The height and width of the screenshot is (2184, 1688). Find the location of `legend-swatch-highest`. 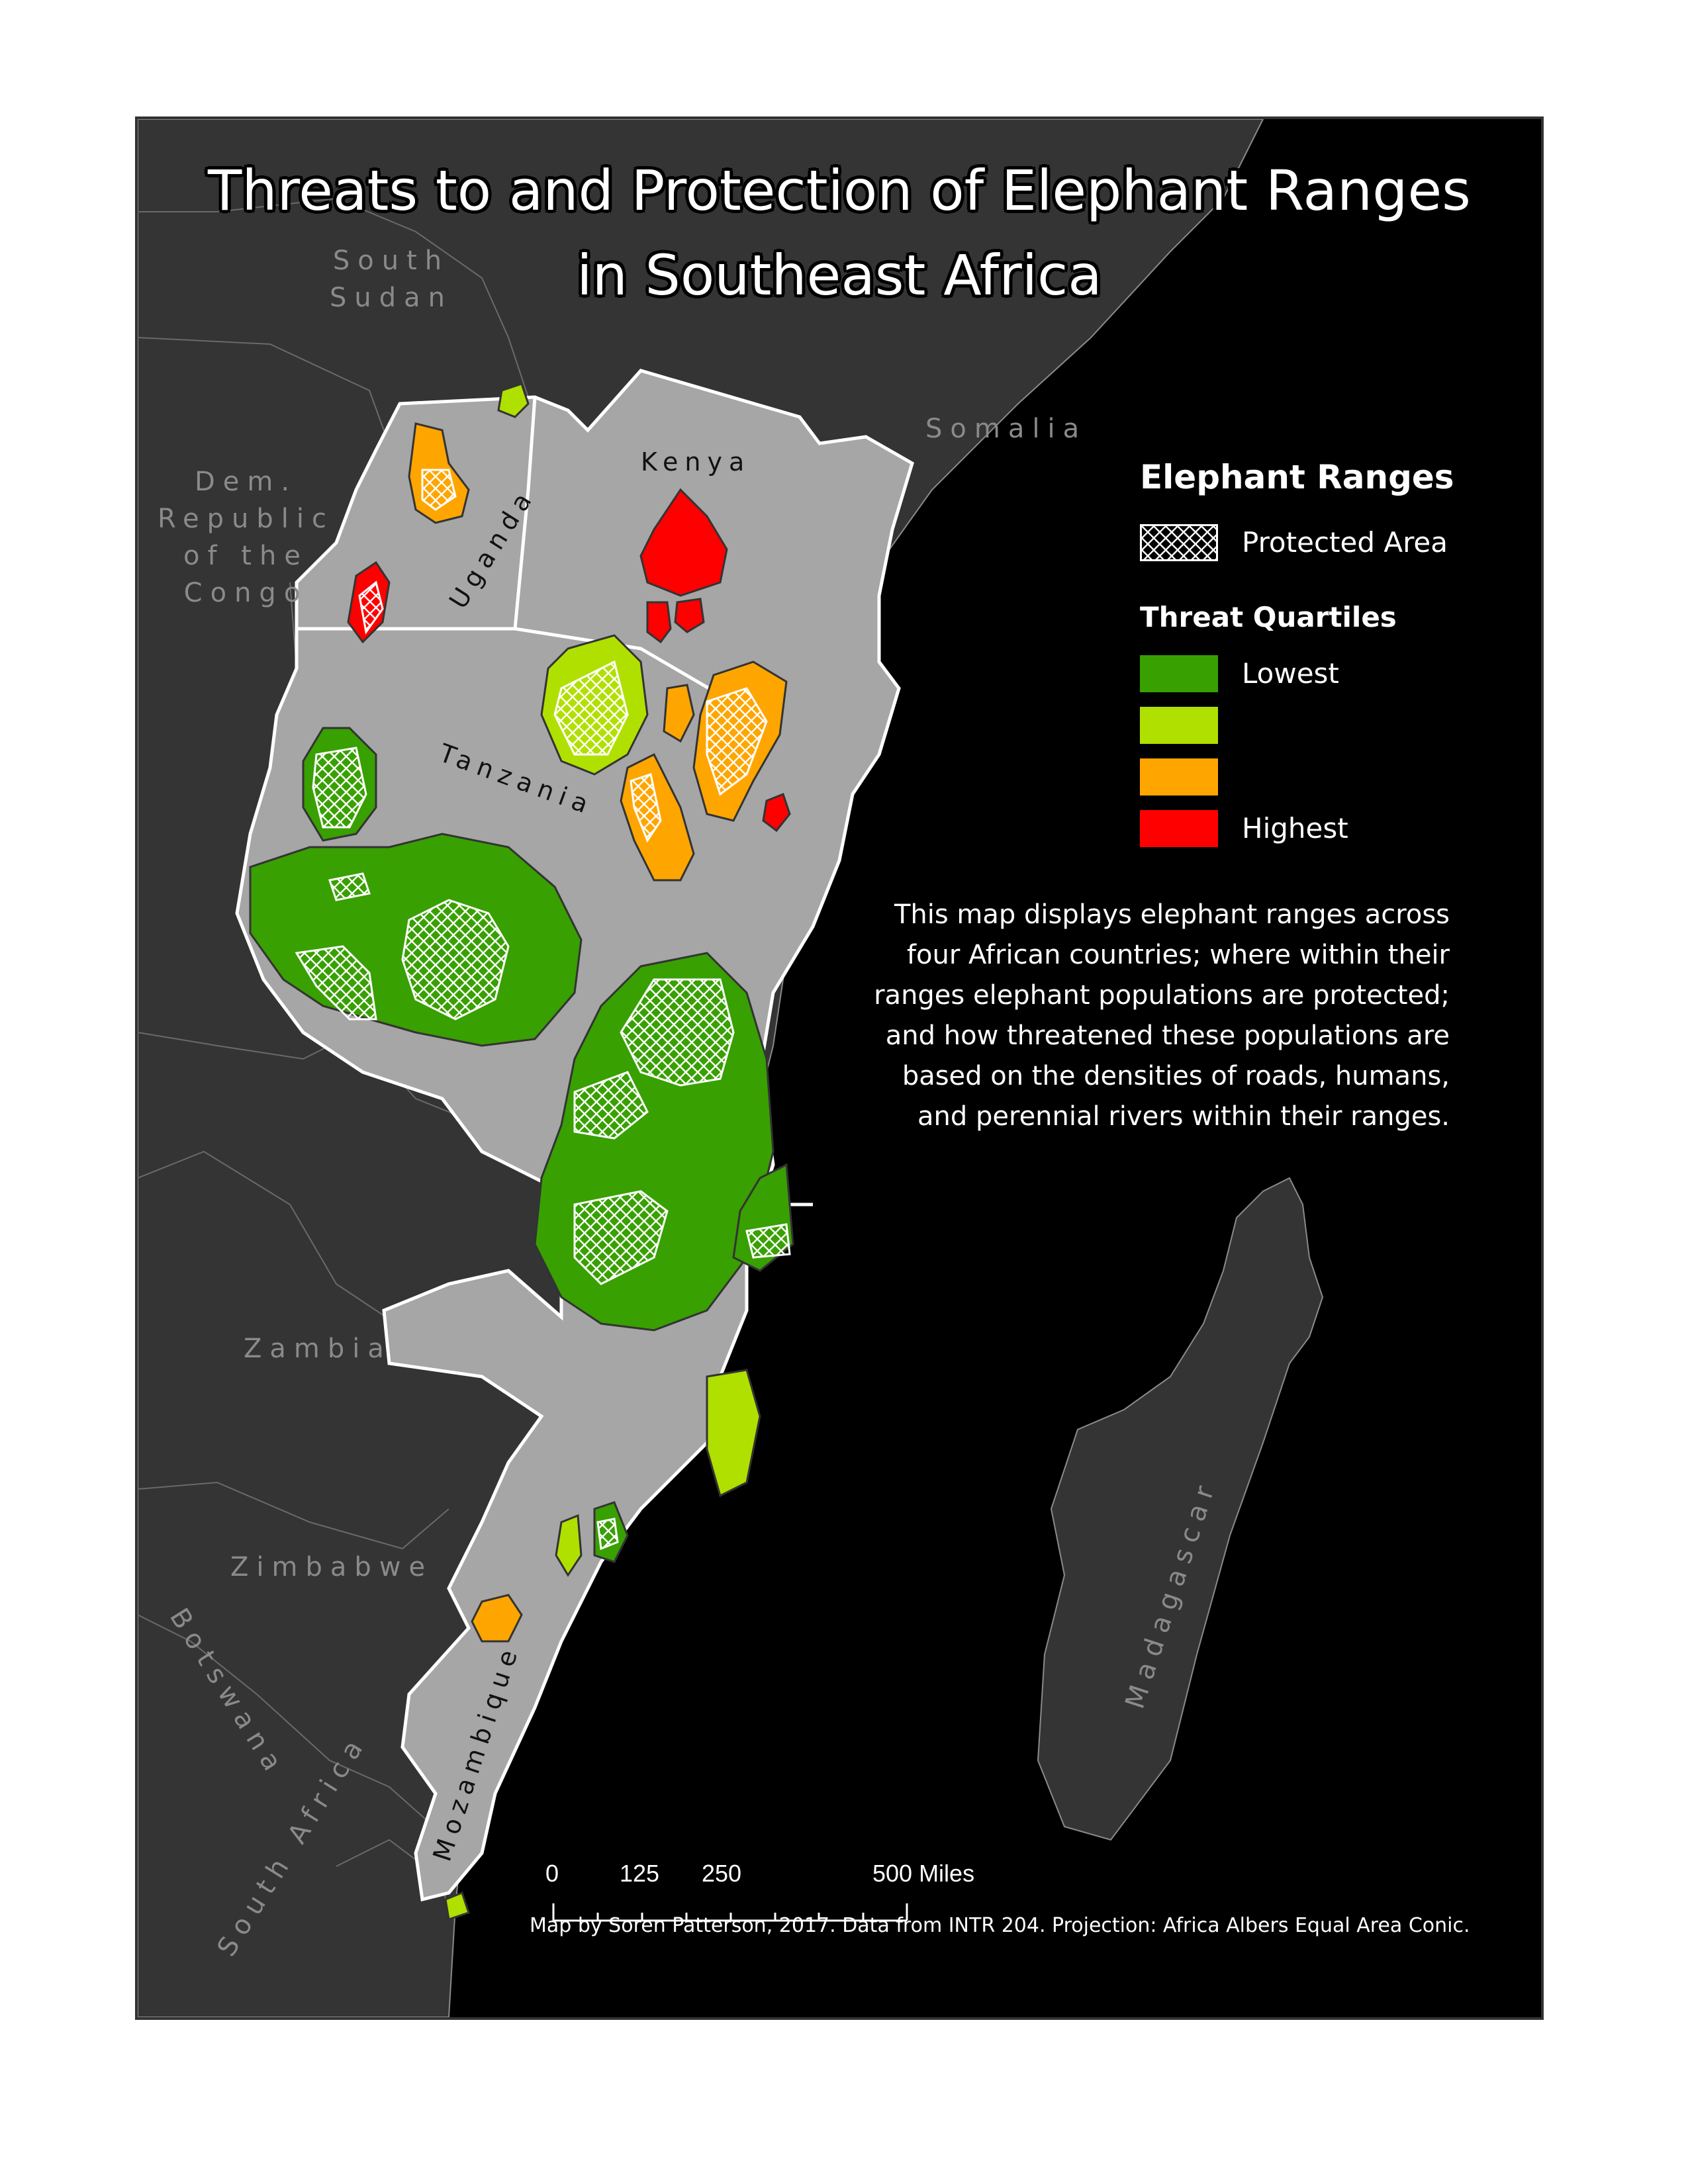

legend-swatch-highest is located at coordinates (1179, 829).